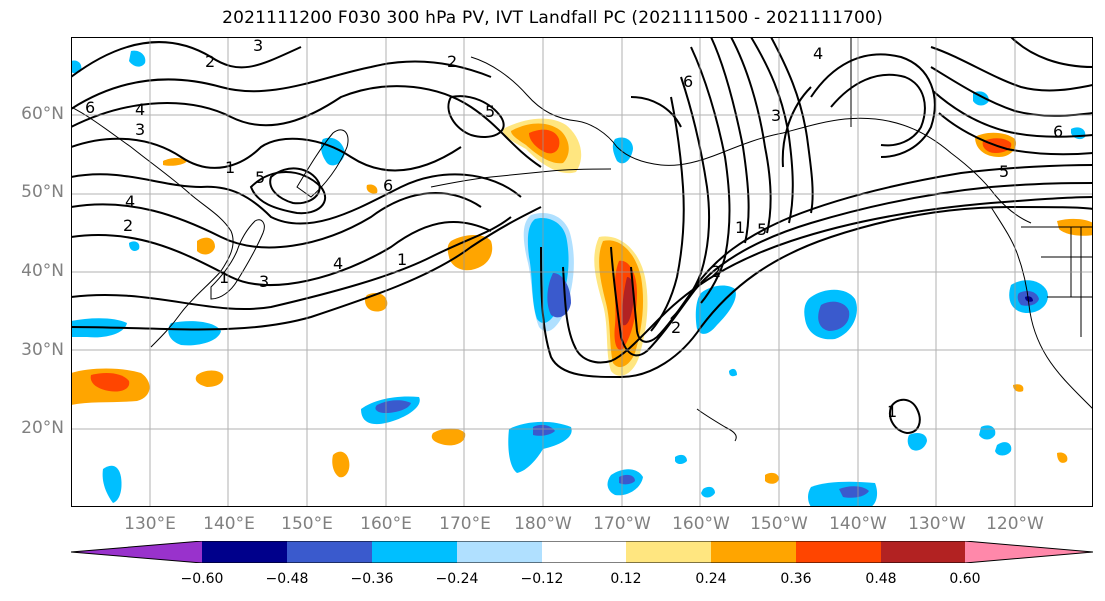 This screenshot has width=1105, height=601. I want to click on lon-label-170e: 170°E, so click(465, 524).